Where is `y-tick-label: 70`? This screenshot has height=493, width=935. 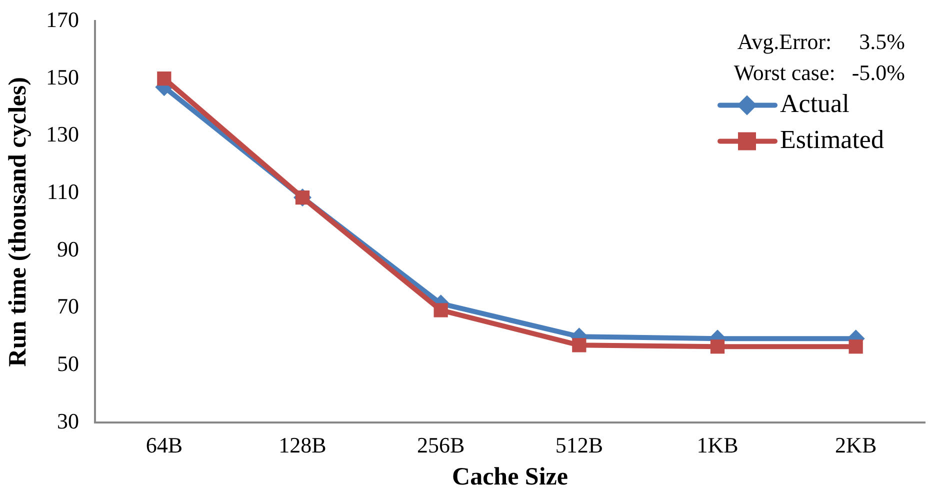 y-tick-label: 70 is located at coordinates (68, 306).